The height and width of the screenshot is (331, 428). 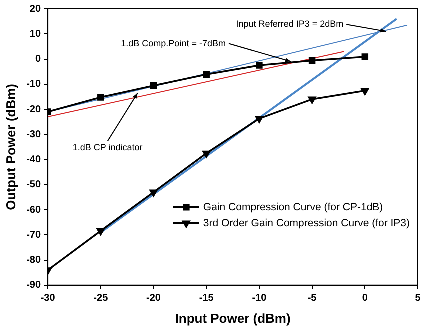 I want to click on y-tick-label: 10, so click(x=36, y=34).